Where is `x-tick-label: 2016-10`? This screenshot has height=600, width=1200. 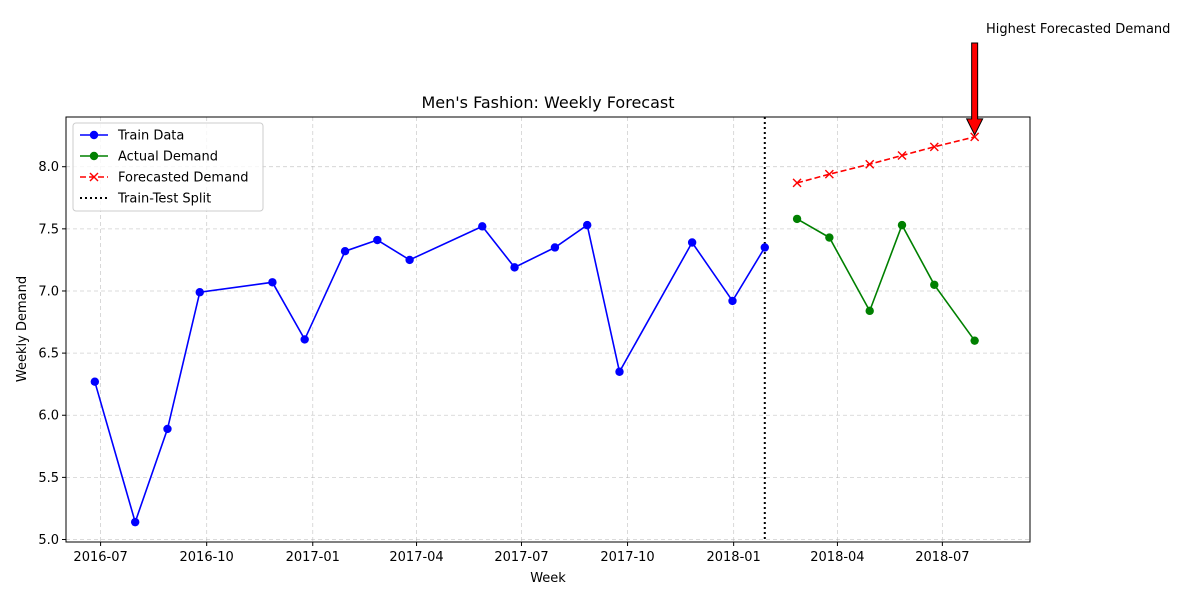
x-tick-label: 2016-10 is located at coordinates (207, 557).